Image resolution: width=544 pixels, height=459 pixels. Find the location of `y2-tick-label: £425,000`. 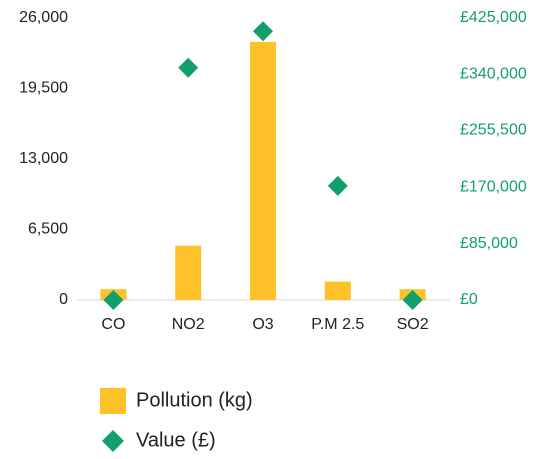

y2-tick-label: £425,000 is located at coordinates (493, 17).